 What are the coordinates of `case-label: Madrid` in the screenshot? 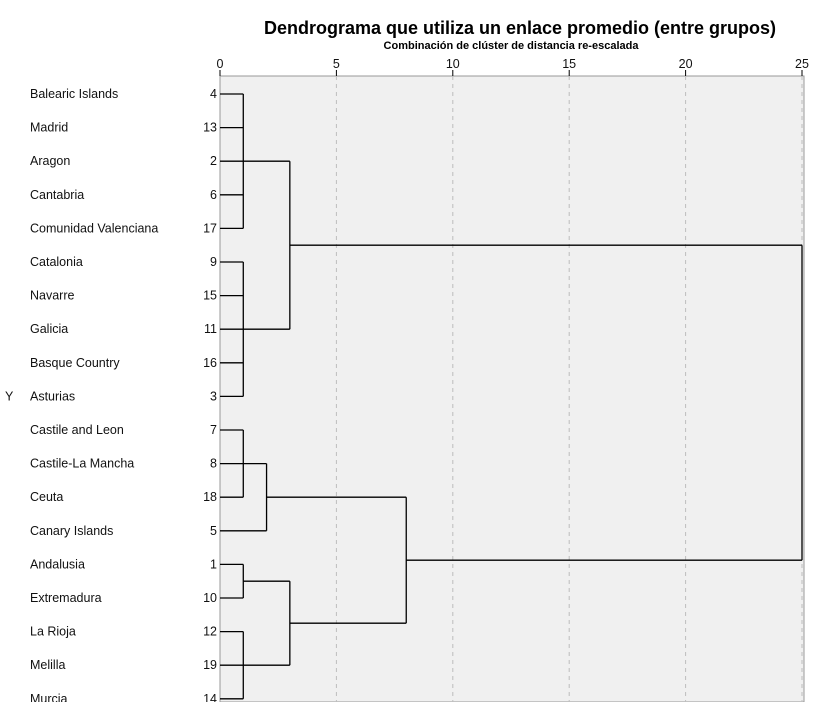 It's located at (49, 128).